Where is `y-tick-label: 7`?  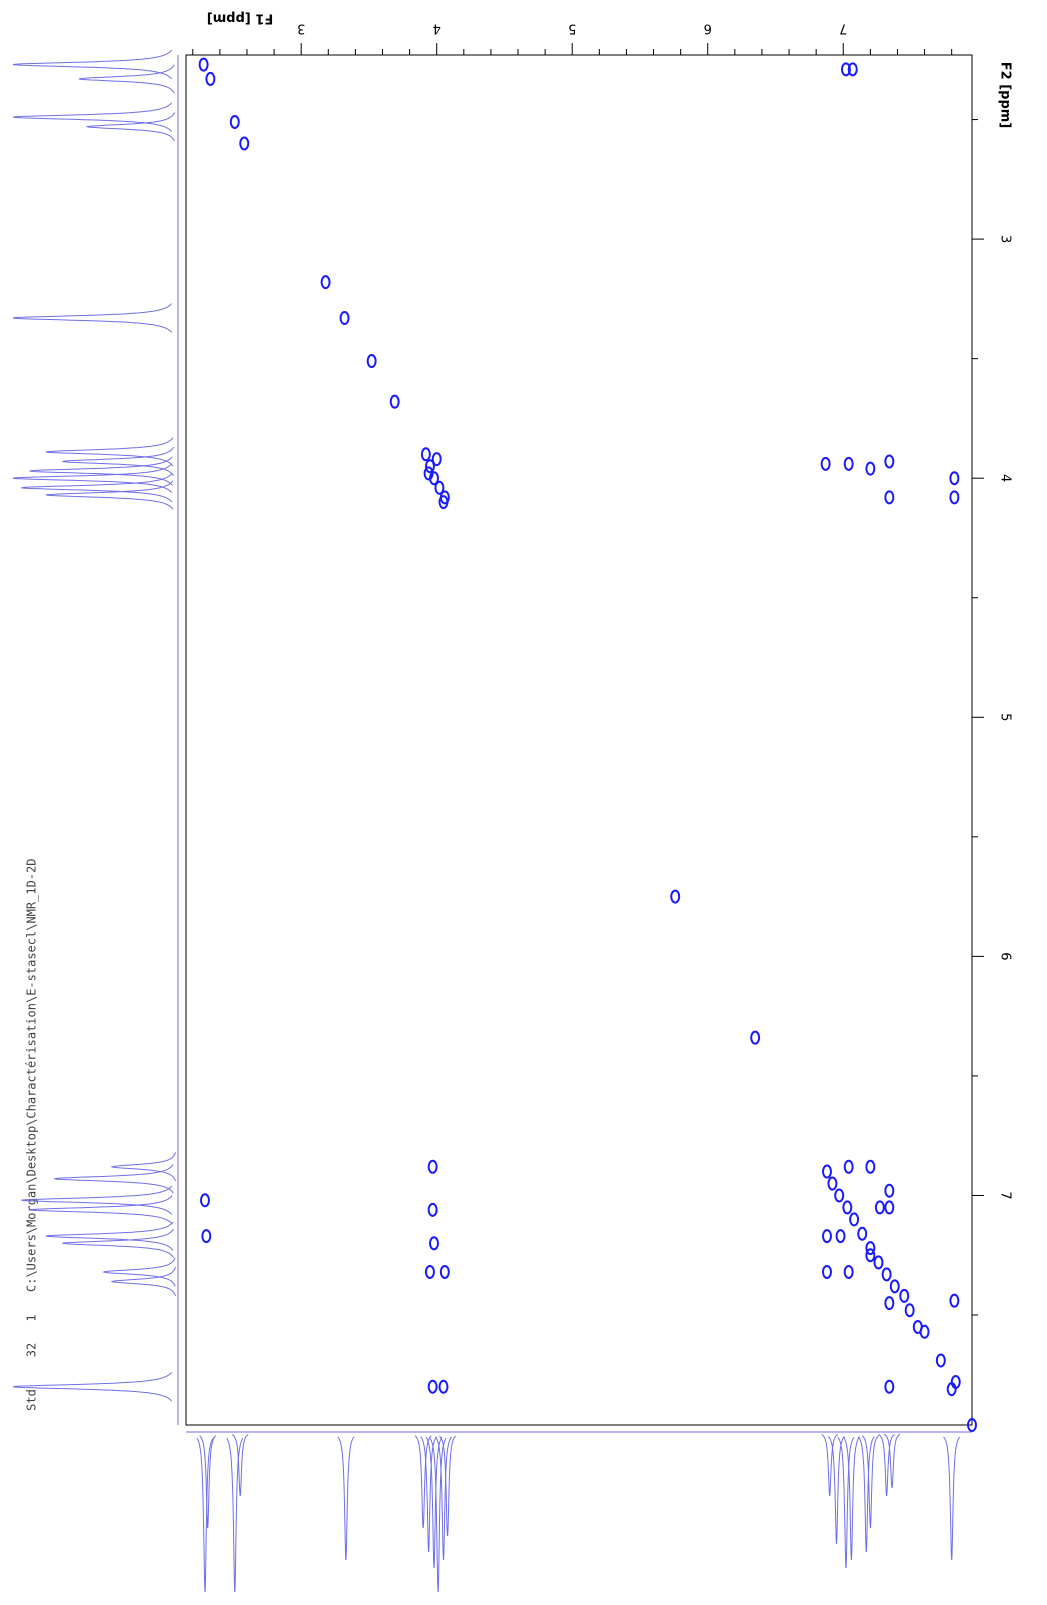 y-tick-label: 7 is located at coordinates (1005, 1195).